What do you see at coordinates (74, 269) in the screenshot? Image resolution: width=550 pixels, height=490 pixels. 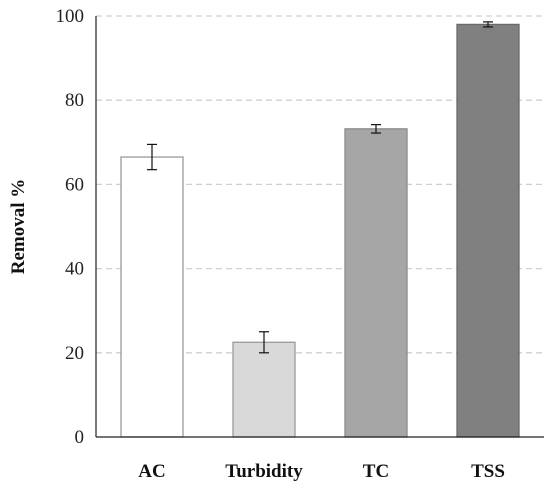 I see `y-tick-label-40: 40` at bounding box center [74, 269].